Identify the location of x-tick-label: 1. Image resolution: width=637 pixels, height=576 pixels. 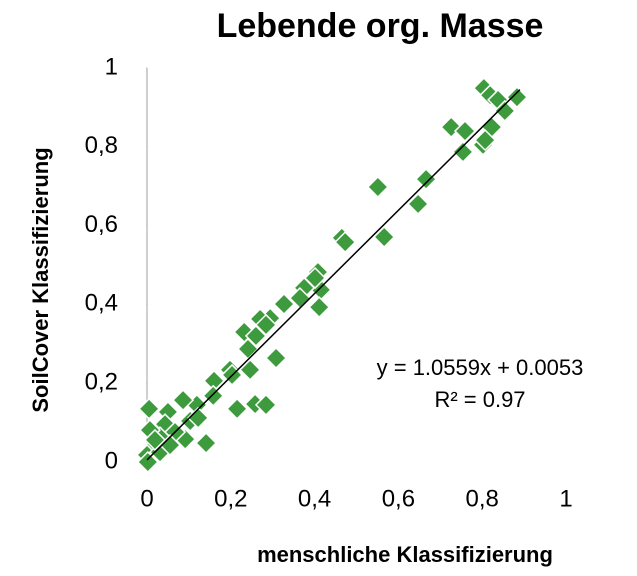
(565, 498).